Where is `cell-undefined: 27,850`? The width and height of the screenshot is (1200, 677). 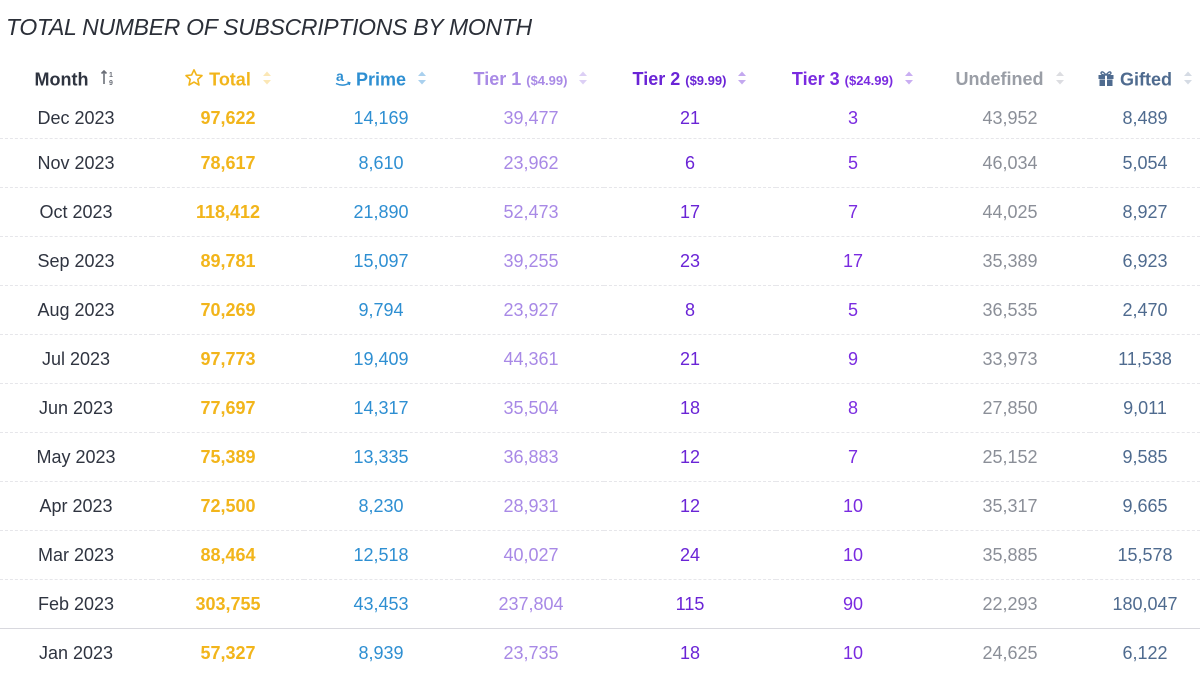
cell-undefined: 27,850 is located at coordinates (1010, 408).